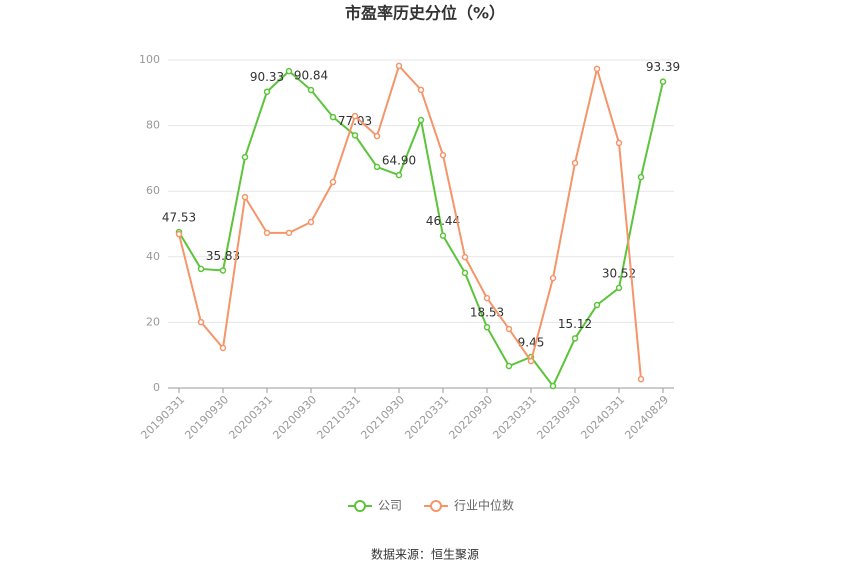  What do you see at coordinates (153, 125) in the screenshot?
I see `y-tick-label: 80` at bounding box center [153, 125].